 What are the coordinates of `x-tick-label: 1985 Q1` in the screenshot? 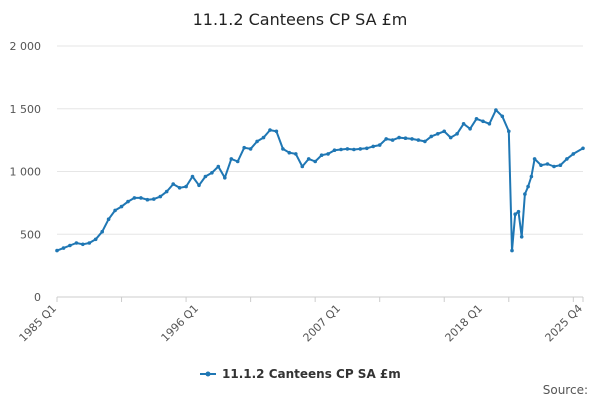 It's located at (38, 323).